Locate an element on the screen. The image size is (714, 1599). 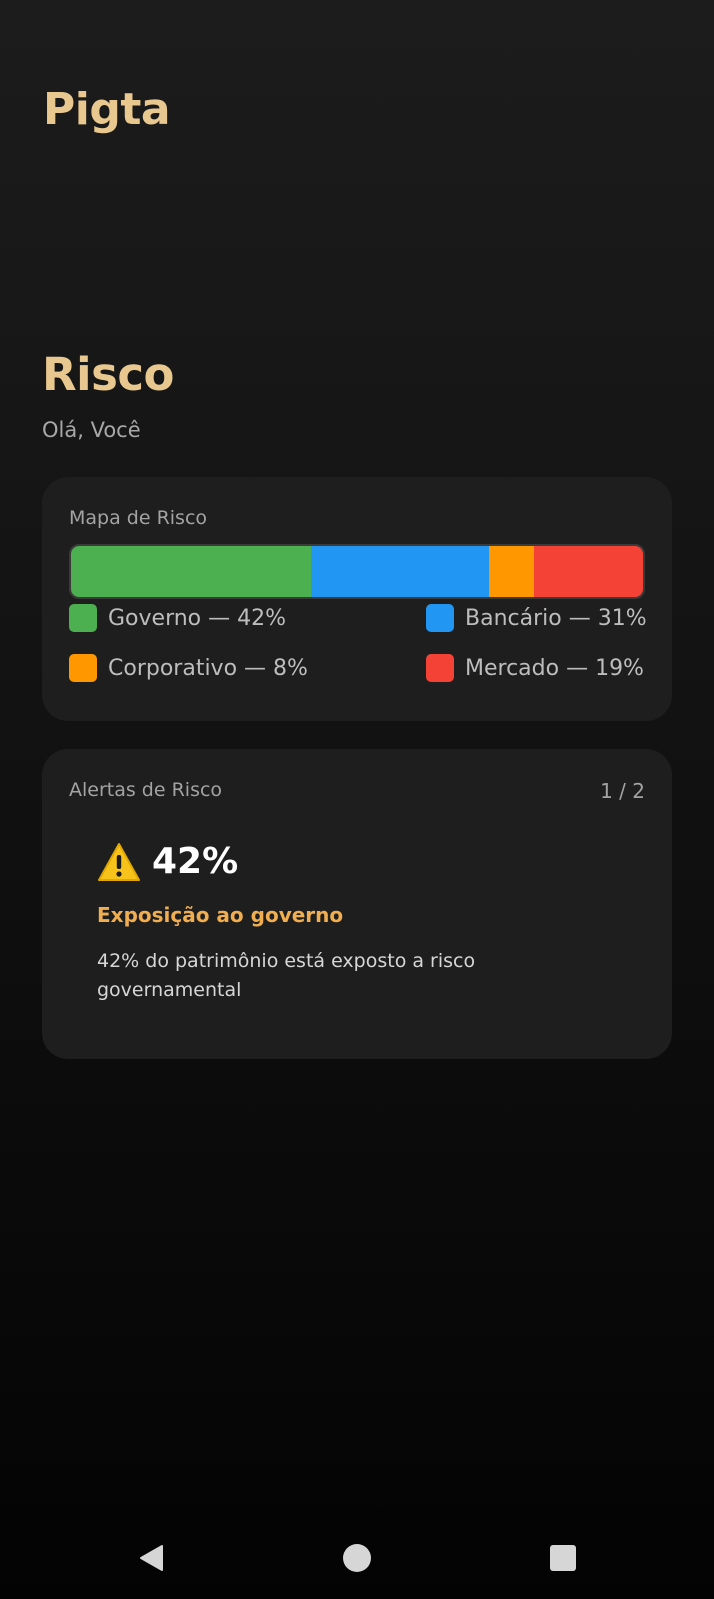
nav-recents-button is located at coordinates (563, 1558).